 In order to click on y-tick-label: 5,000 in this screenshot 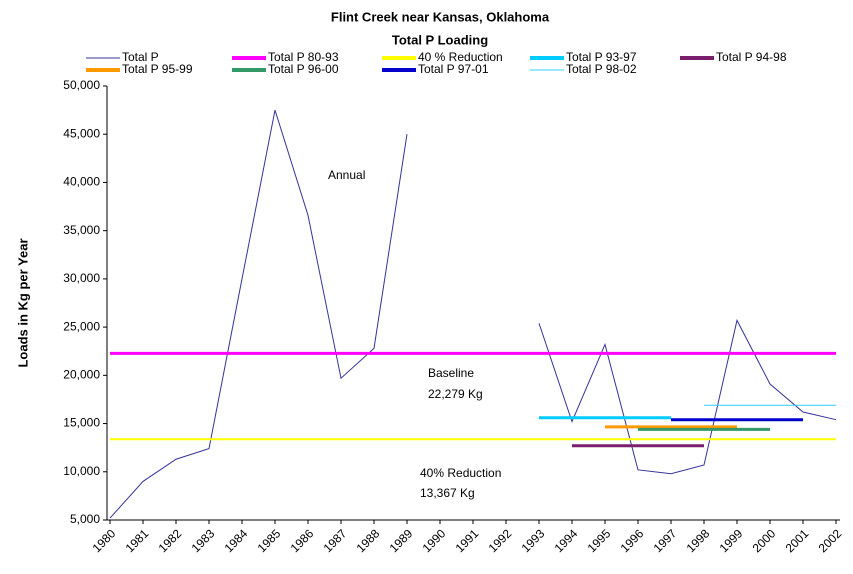, I will do `click(85, 519)`.